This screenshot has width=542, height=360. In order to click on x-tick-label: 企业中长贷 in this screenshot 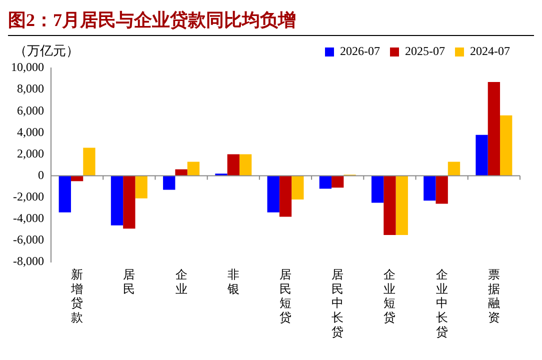, I will do `click(442, 303)`.